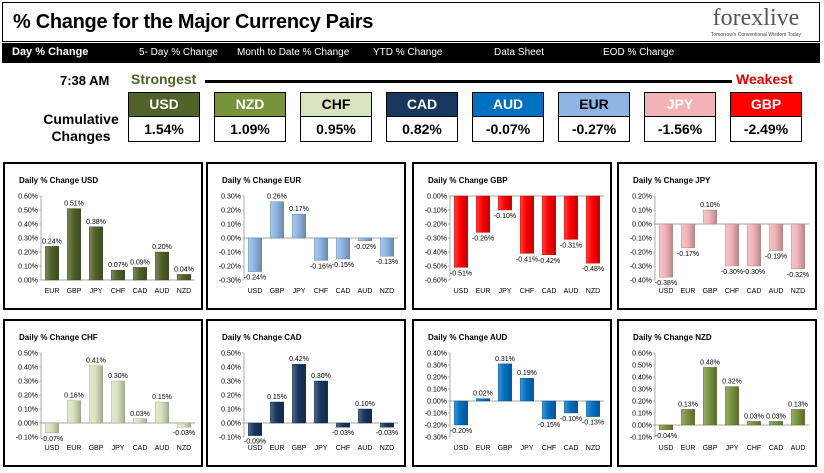 The height and width of the screenshot is (473, 824). What do you see at coordinates (262, 337) in the screenshot?
I see `chart-title: Daily % Change CAD` at bounding box center [262, 337].